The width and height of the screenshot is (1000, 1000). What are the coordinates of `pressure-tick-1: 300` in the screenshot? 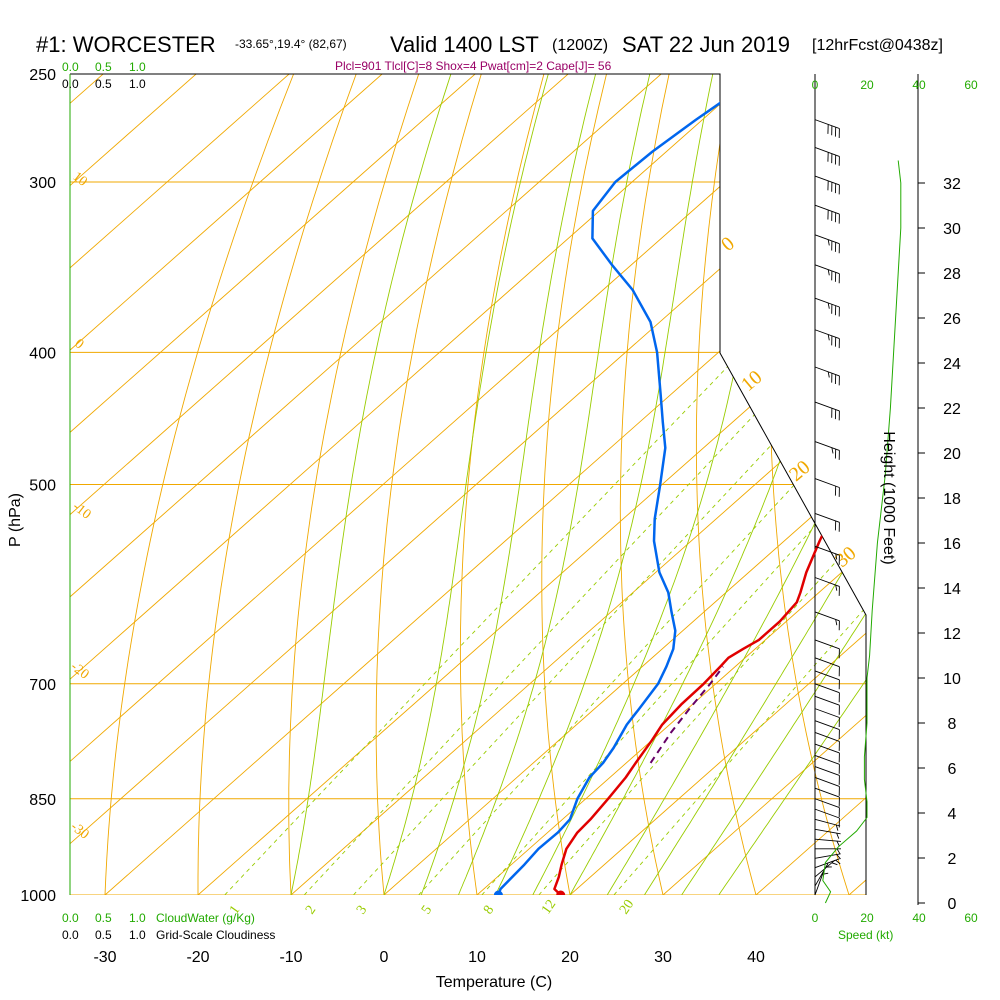 It's located at (42, 183).